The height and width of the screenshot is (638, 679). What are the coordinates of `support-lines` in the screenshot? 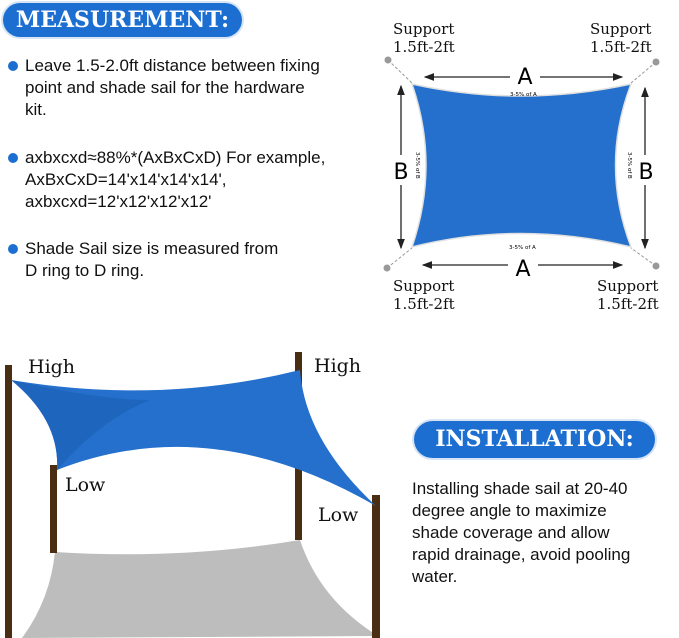 It's located at (521, 164).